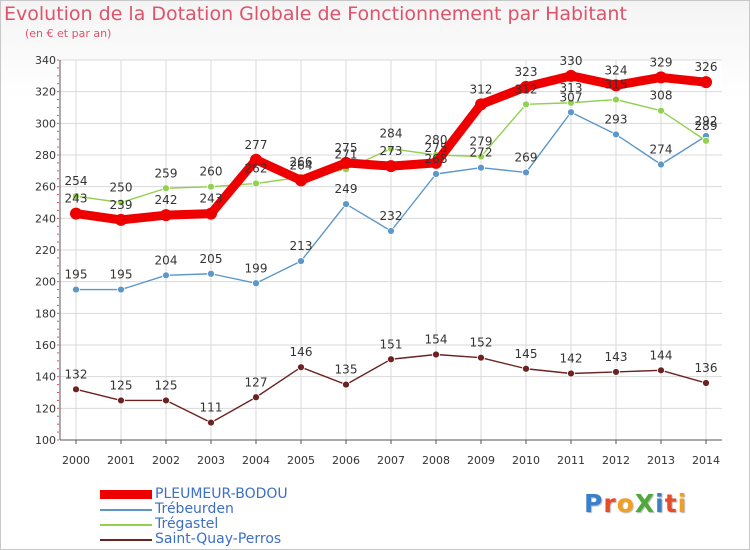 The width and height of the screenshot is (750, 550). Describe the element at coordinates (671, 503) in the screenshot. I see `logo-letter: t` at that location.